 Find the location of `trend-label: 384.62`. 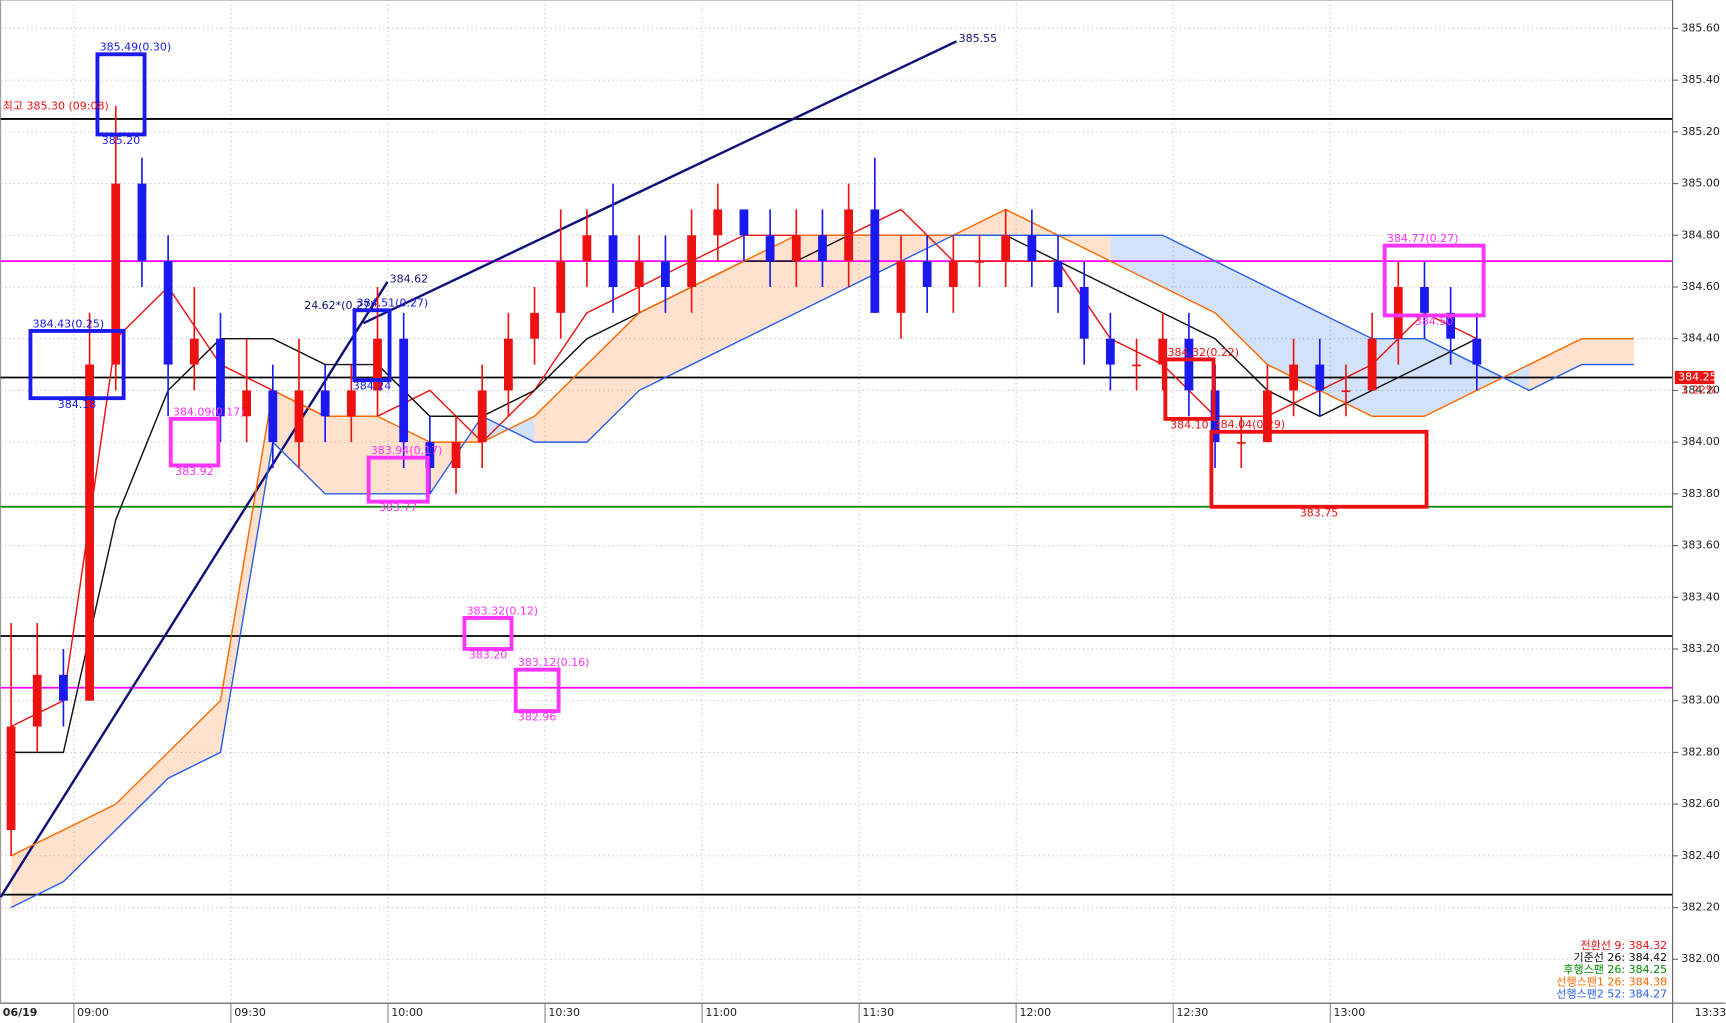

trend-label: 384.62 is located at coordinates (409, 279).